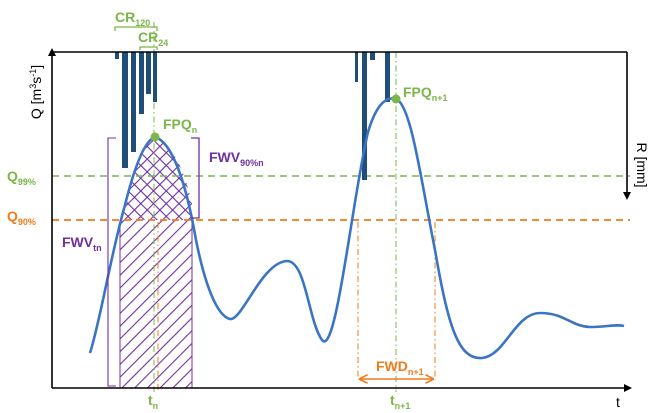 The image size is (648, 413). What do you see at coordinates (132, 18) in the screenshot?
I see `cr120-label: CR120` at bounding box center [132, 18].